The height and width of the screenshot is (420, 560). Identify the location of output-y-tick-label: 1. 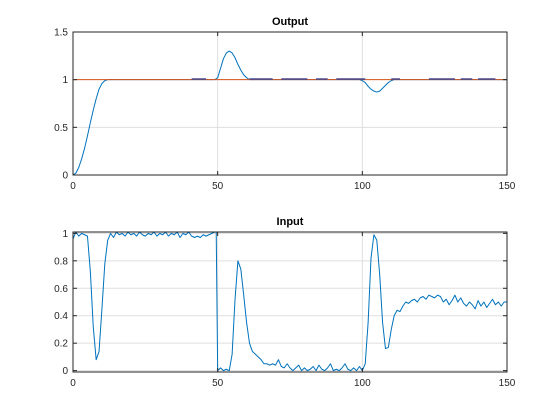
(65, 80).